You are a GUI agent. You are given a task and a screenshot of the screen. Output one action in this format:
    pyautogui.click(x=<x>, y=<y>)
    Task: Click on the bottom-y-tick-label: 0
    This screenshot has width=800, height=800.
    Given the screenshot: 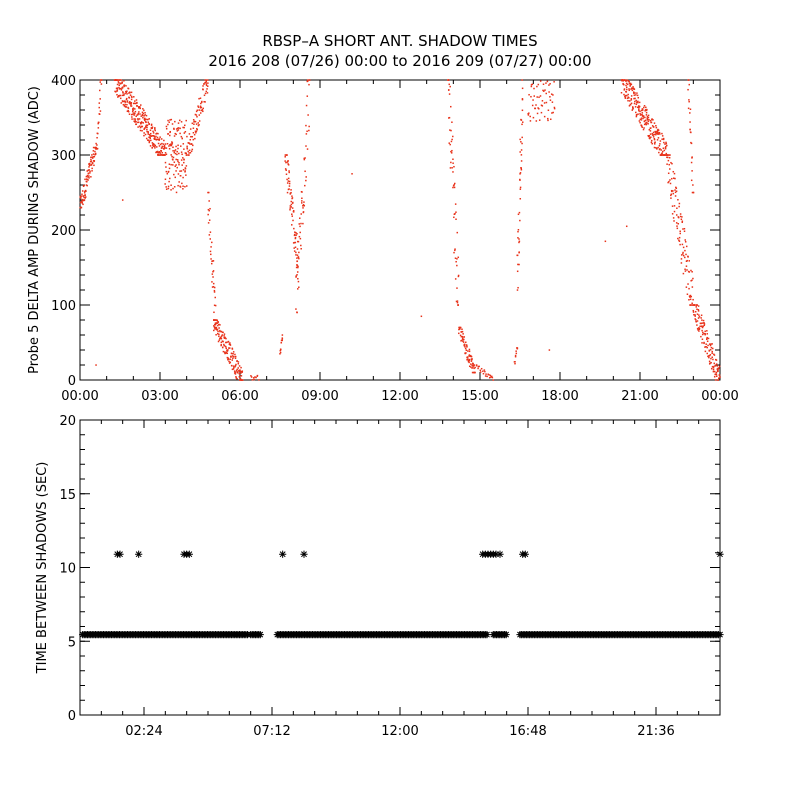 What is the action you would take?
    pyautogui.click(x=72, y=716)
    